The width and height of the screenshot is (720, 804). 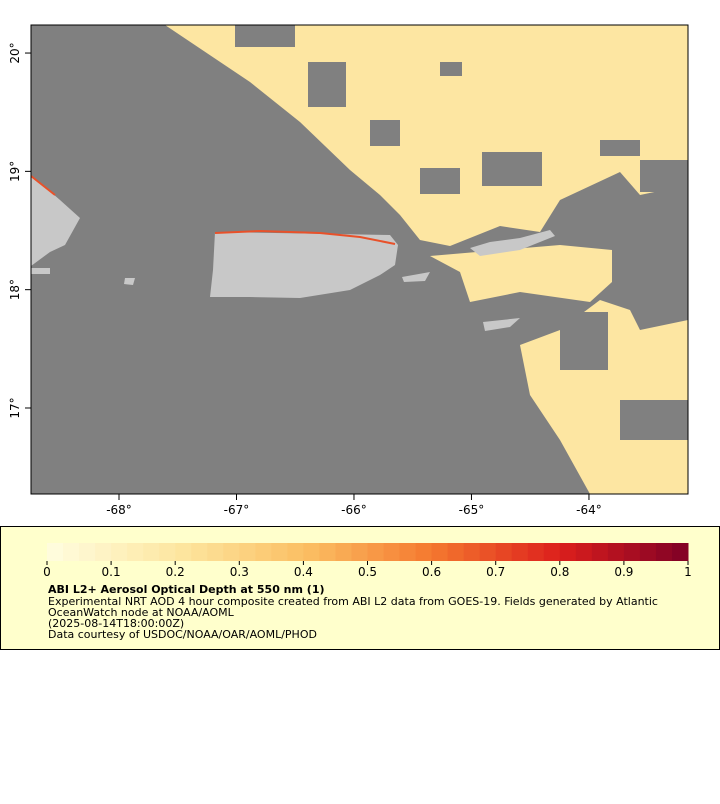 What do you see at coordinates (175, 572) in the screenshot?
I see `colorbar-tick-label: 0.2` at bounding box center [175, 572].